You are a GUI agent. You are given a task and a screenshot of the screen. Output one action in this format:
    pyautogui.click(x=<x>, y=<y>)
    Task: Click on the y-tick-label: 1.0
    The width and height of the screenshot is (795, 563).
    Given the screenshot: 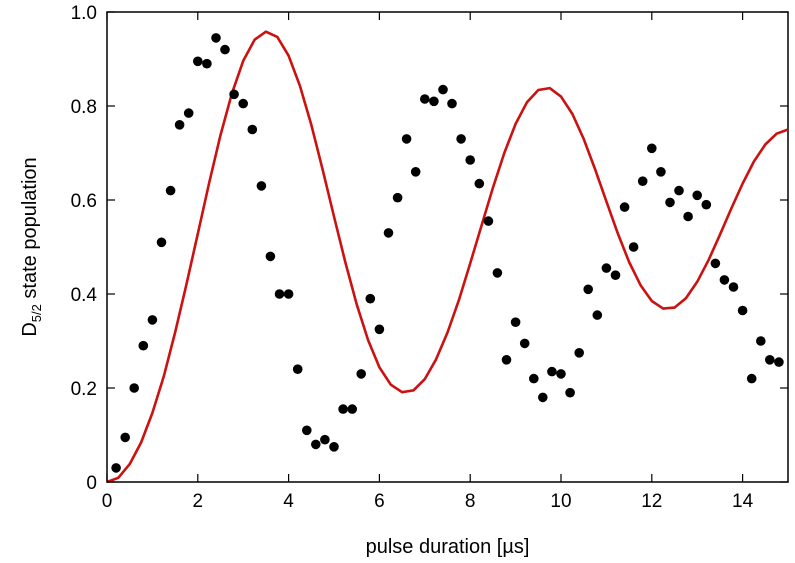 What is the action you would take?
    pyautogui.click(x=84, y=13)
    